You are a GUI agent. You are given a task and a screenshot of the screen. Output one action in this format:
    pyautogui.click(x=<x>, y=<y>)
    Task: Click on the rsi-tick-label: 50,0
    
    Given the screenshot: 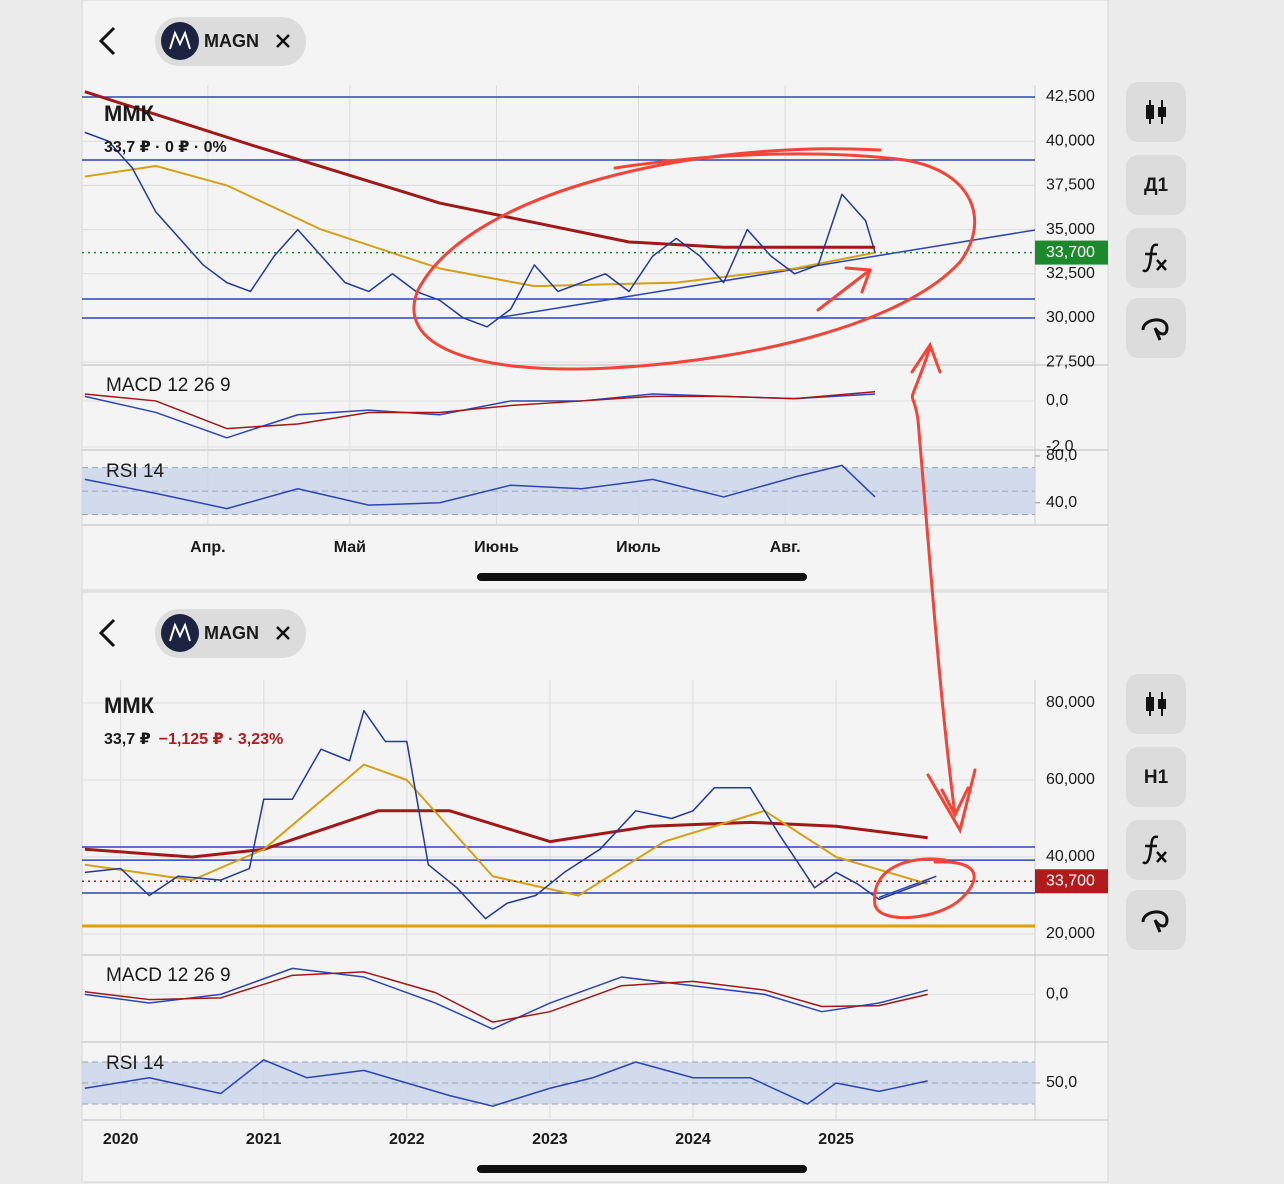 What is the action you would take?
    pyautogui.click(x=1061, y=1082)
    